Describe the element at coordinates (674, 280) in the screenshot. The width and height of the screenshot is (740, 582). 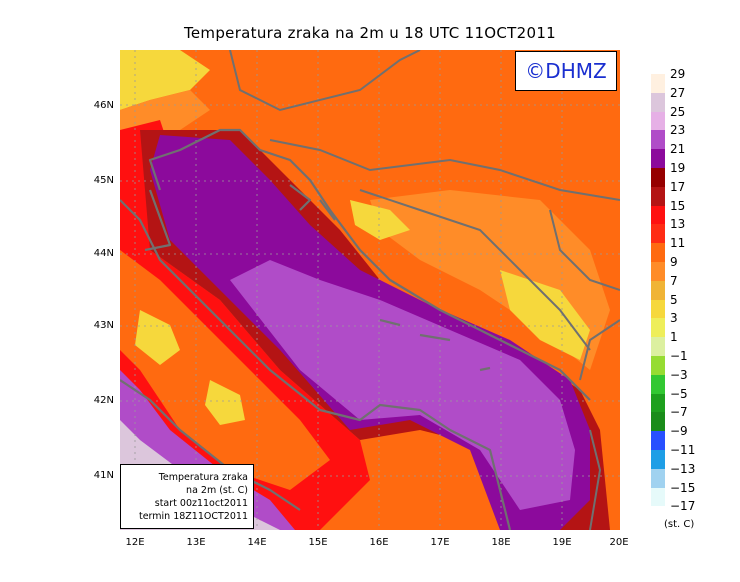
I see `legend-label: 7` at that location.